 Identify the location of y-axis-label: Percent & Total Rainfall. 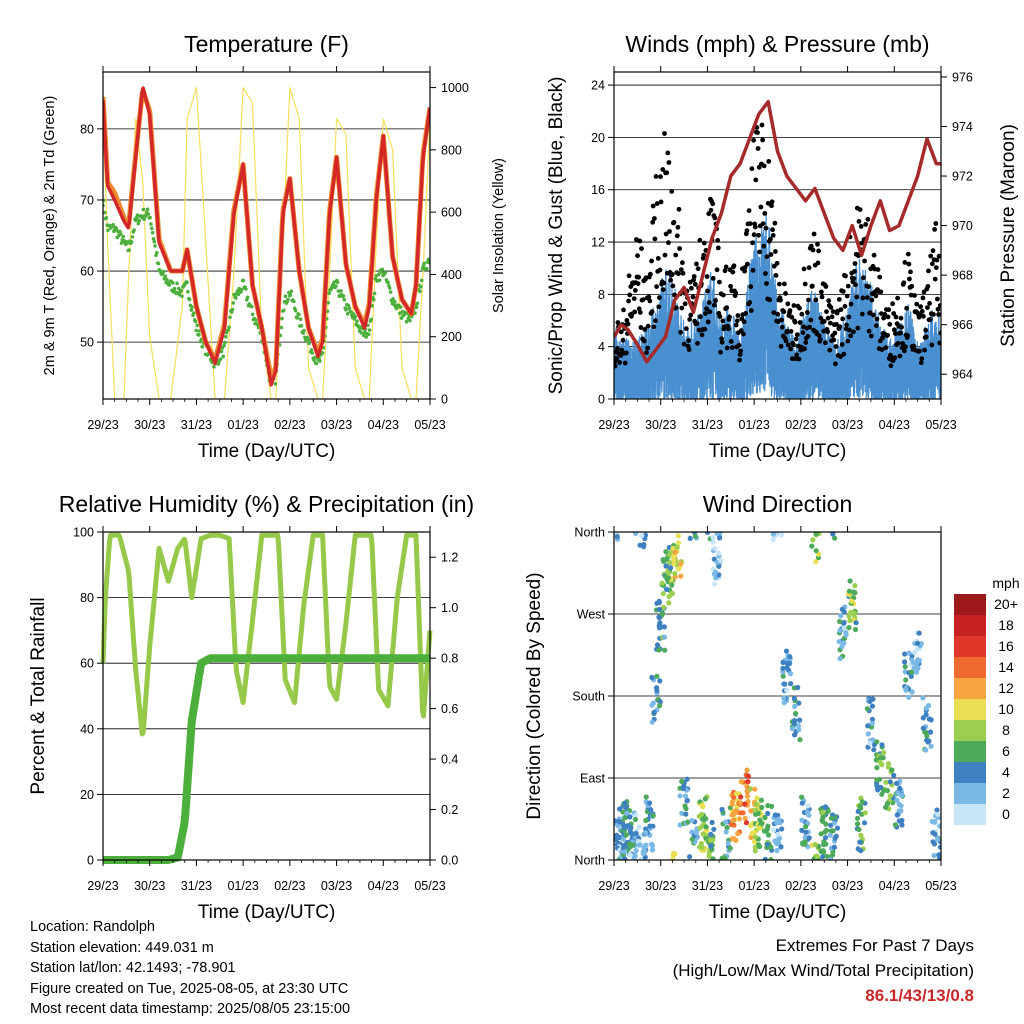
(38, 695).